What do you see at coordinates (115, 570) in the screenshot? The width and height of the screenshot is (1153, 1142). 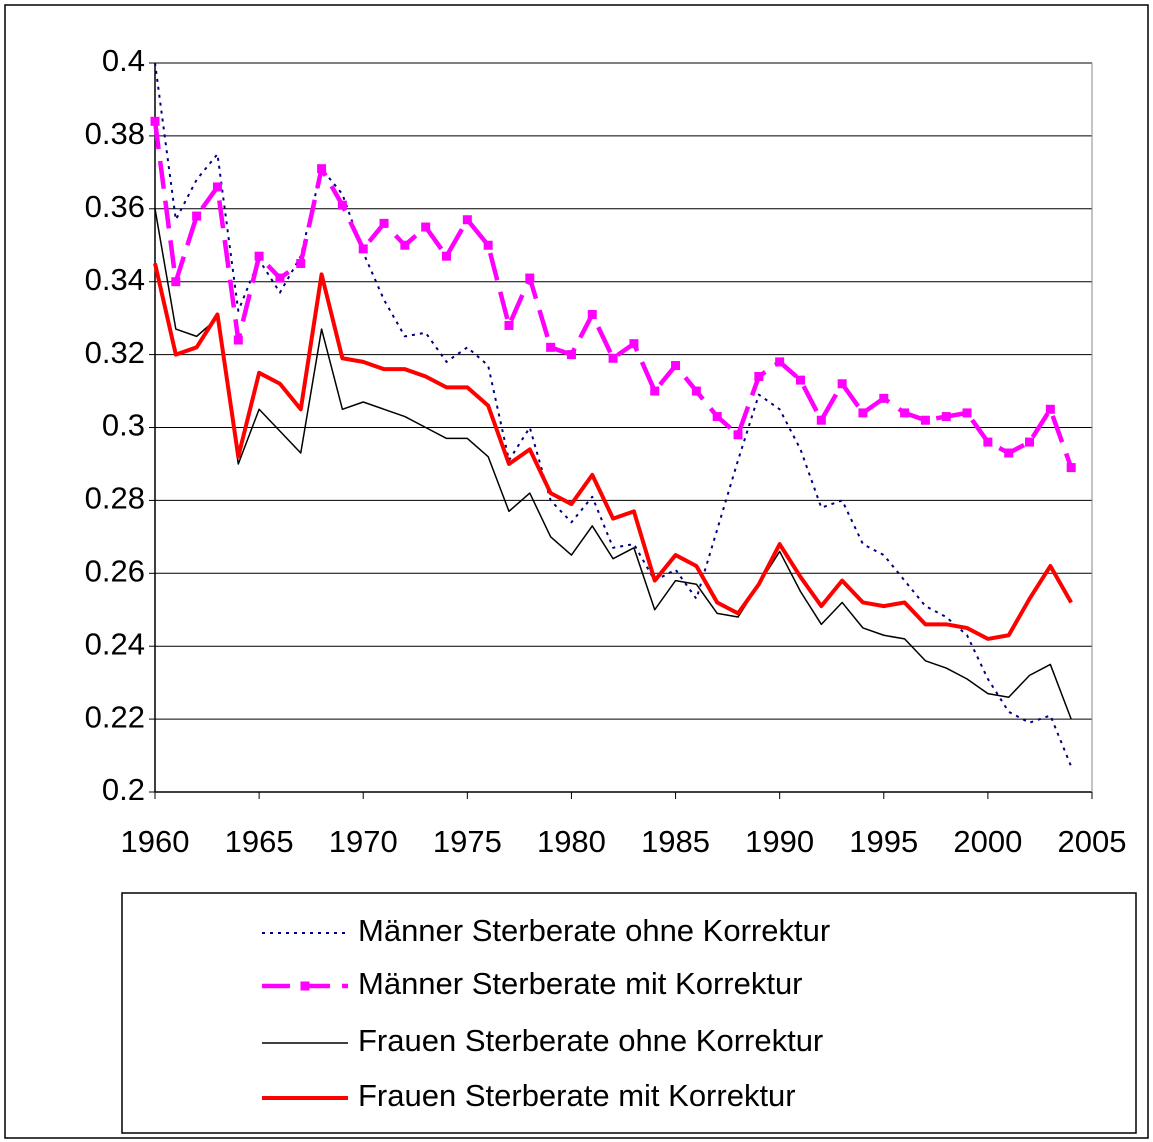 I see `y-tick-label: 0.26` at bounding box center [115, 570].